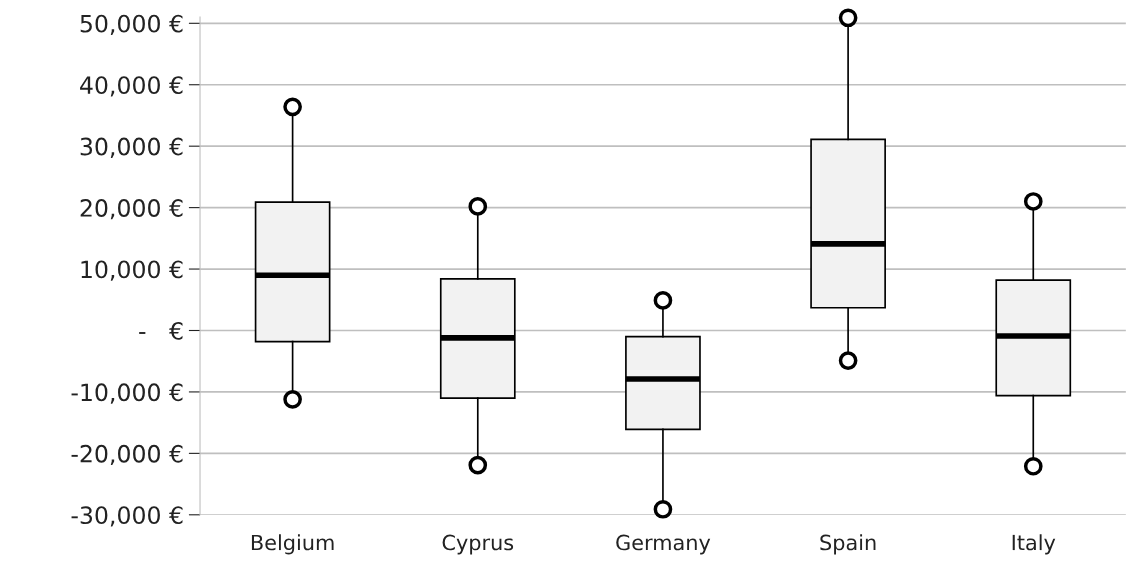 Image resolution: width=1143 pixels, height=572 pixels. What do you see at coordinates (131, 209) in the screenshot?
I see `y-tick-label: 20,000 €` at bounding box center [131, 209].